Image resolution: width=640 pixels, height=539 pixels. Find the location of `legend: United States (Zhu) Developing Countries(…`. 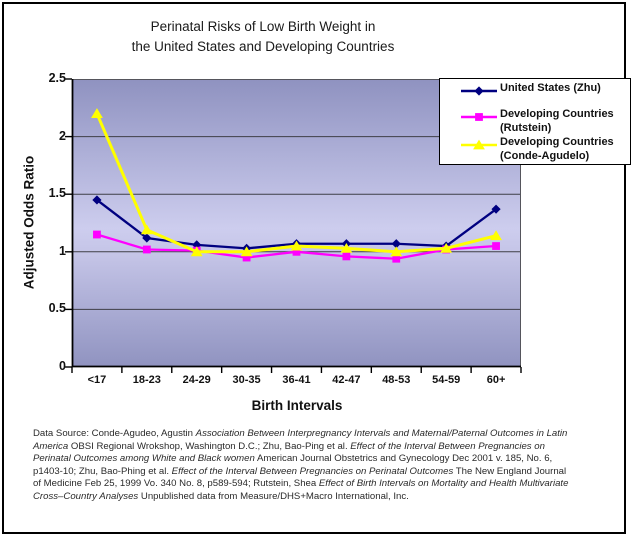

legend: United States (Zhu) Developing Countries(… is located at coordinates (535, 121).